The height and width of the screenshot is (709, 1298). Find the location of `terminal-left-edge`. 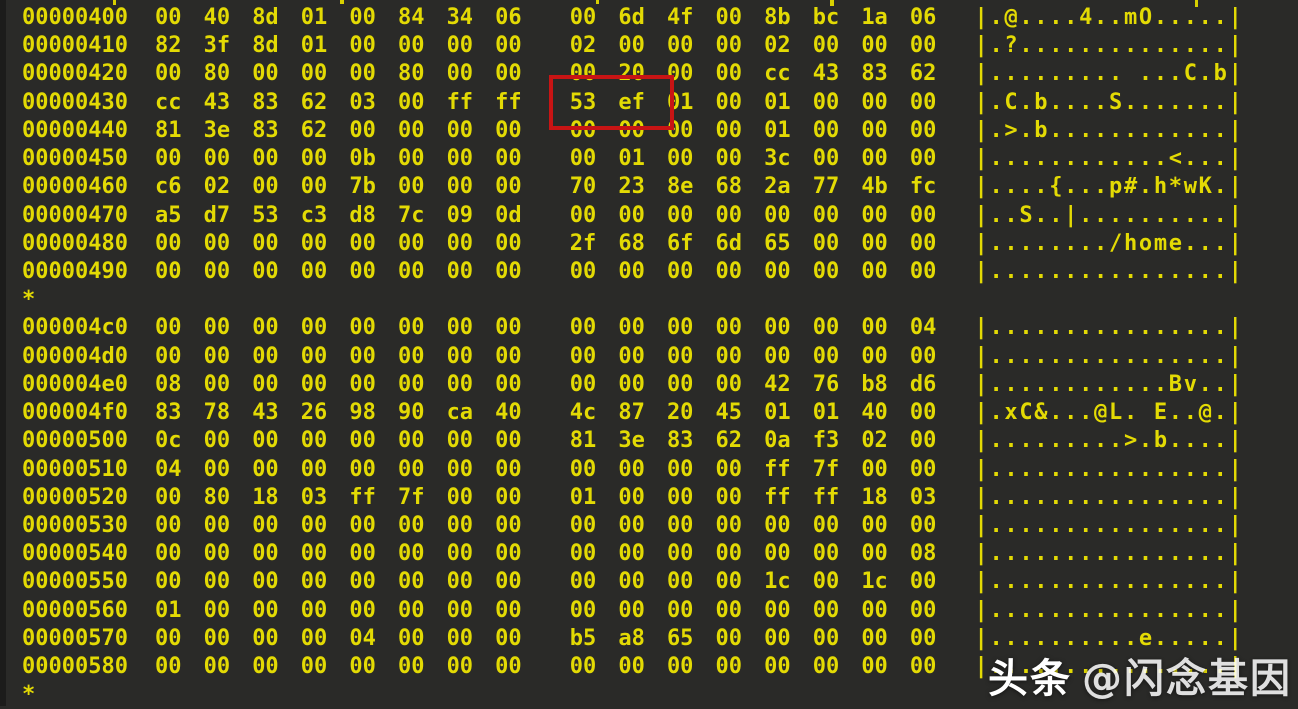

terminal-left-edge is located at coordinates (3, 353).